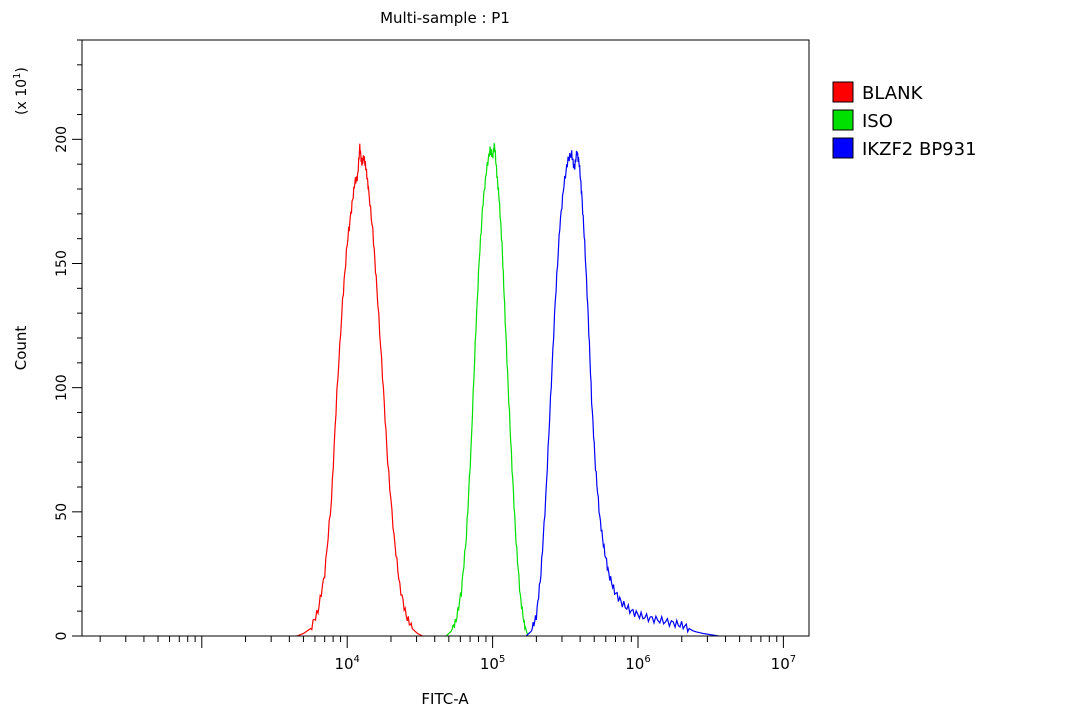  Describe the element at coordinates (637, 663) in the screenshot. I see `x-tick-label: 10⁶` at that location.